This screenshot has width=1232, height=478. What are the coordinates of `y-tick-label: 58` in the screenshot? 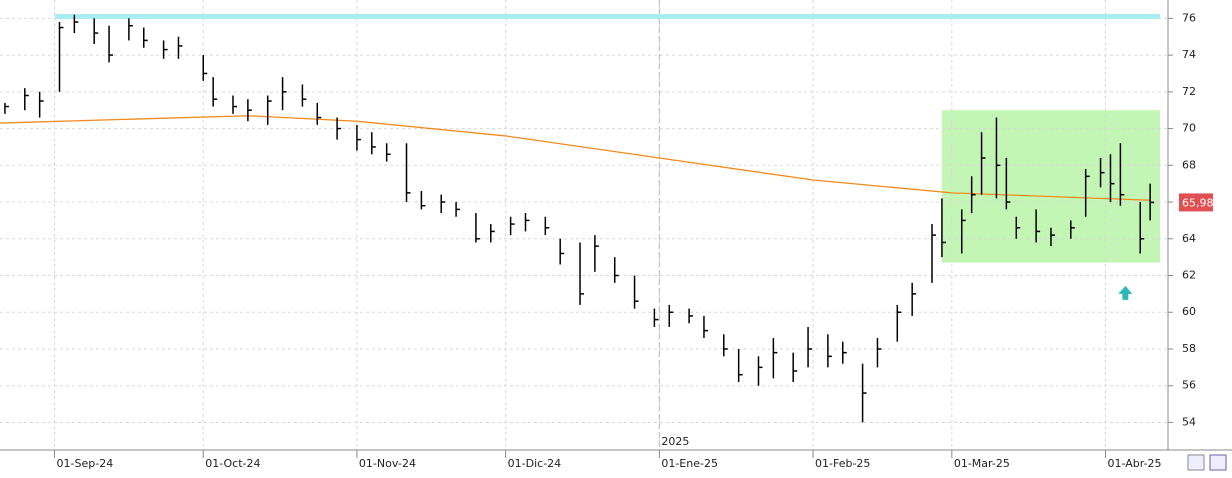 It's located at (1189, 348).